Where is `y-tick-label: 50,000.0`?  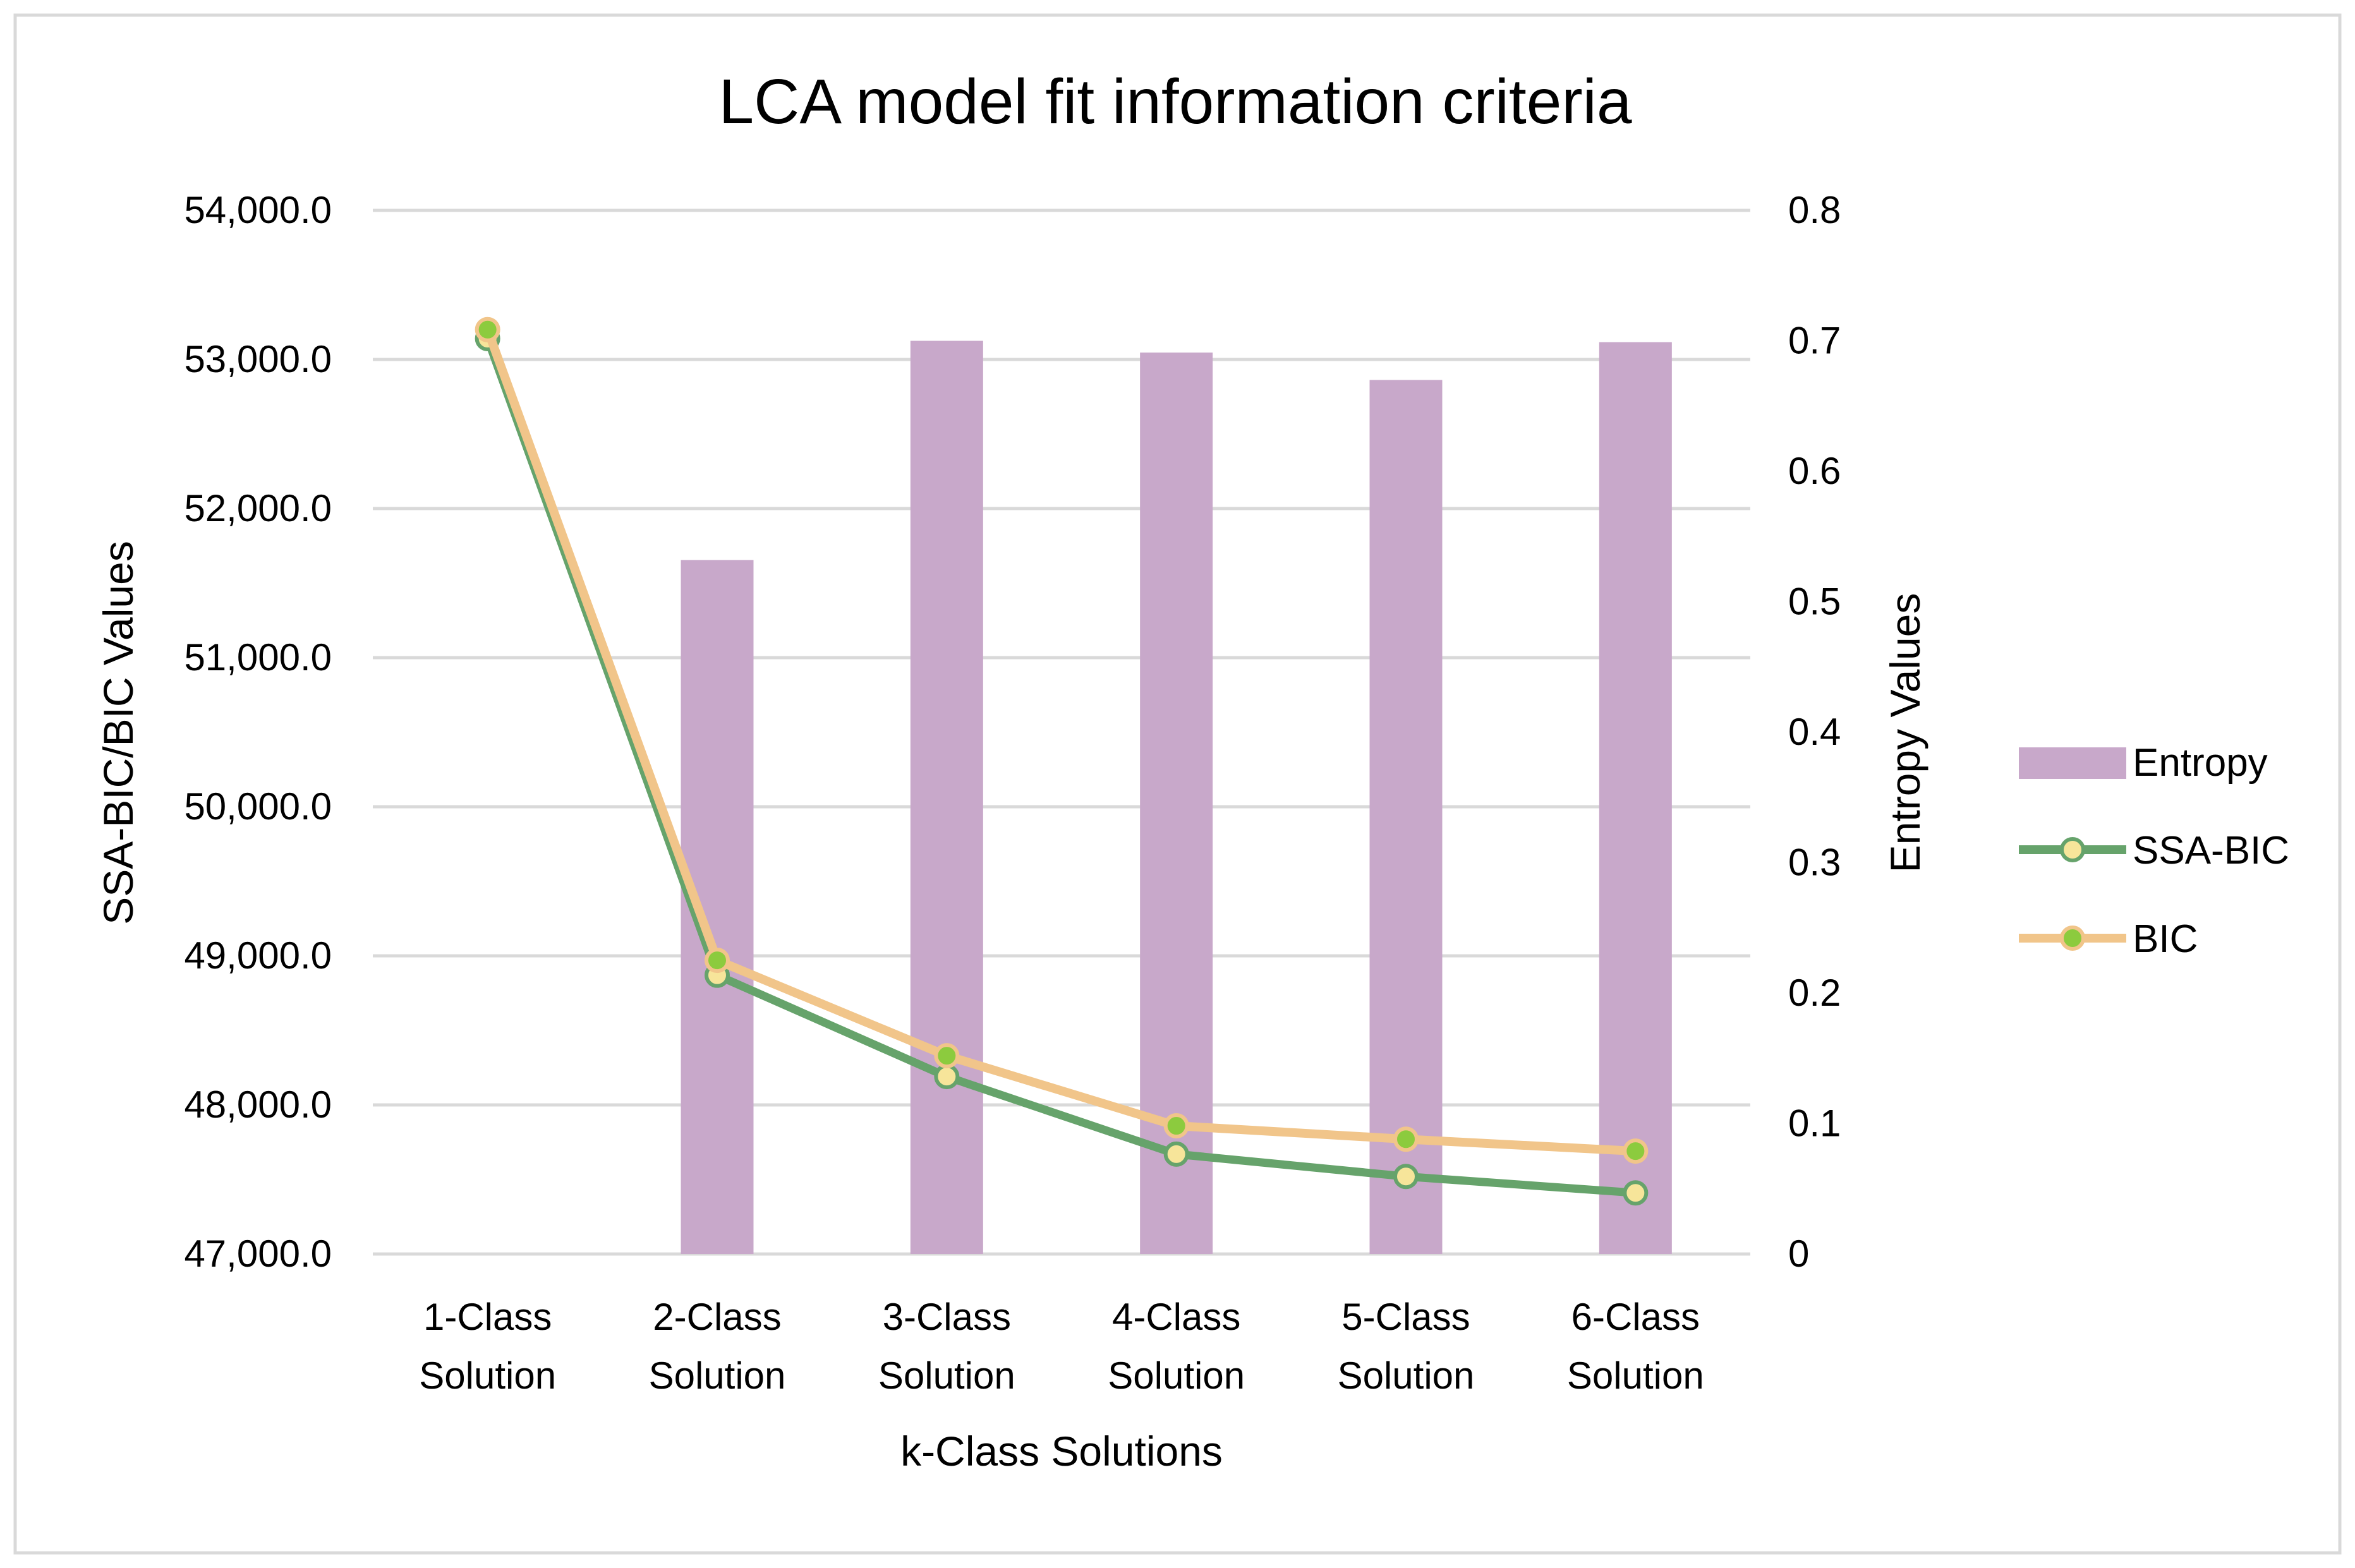
y-tick-label: 50,000.0 is located at coordinates (258, 806).